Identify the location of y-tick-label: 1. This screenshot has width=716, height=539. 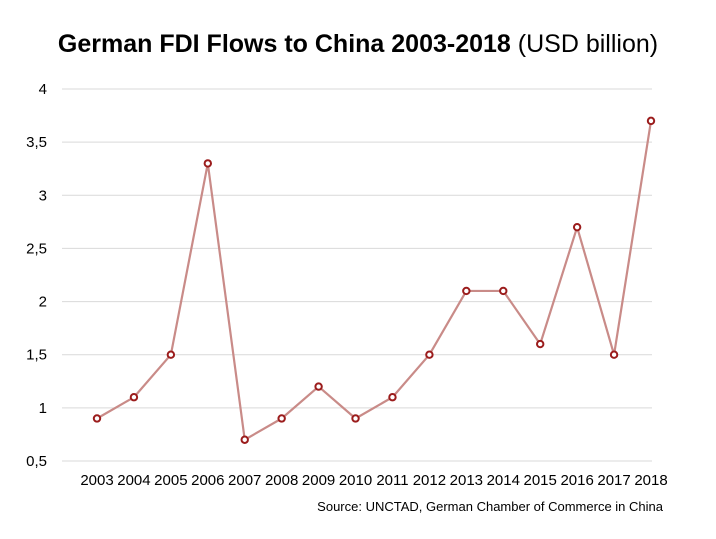
(43, 408).